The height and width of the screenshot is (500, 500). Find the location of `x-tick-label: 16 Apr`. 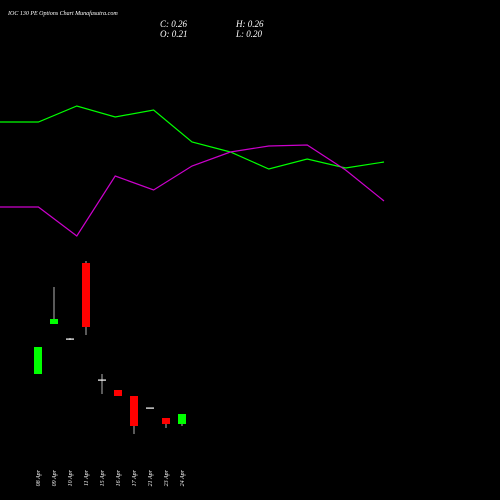

x-tick-label: 16 Apr is located at coordinates (119, 477).